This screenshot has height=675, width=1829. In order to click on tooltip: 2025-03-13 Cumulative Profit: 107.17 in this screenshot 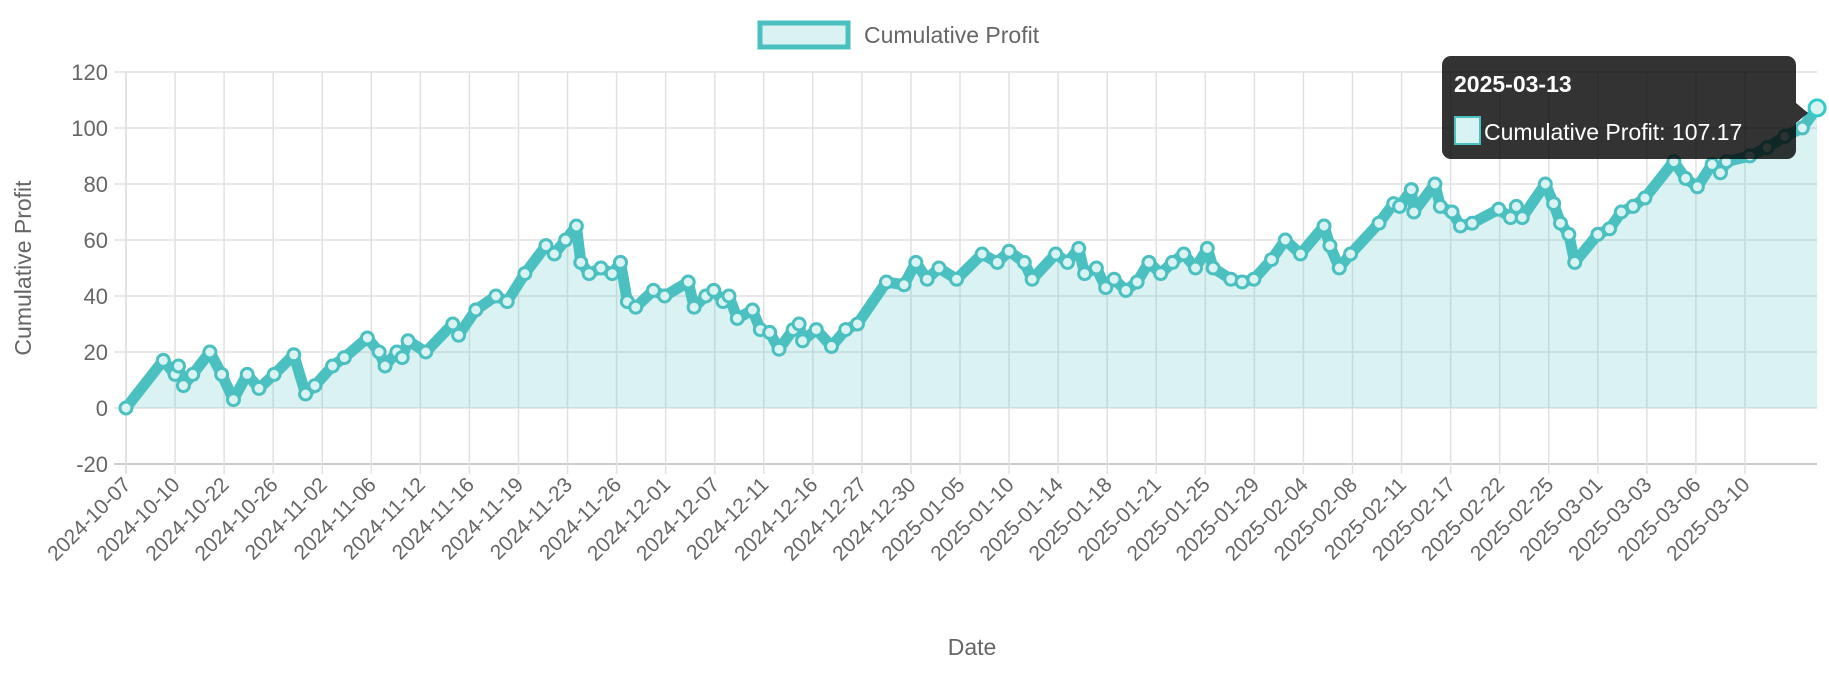, I will do `click(1625, 107)`.